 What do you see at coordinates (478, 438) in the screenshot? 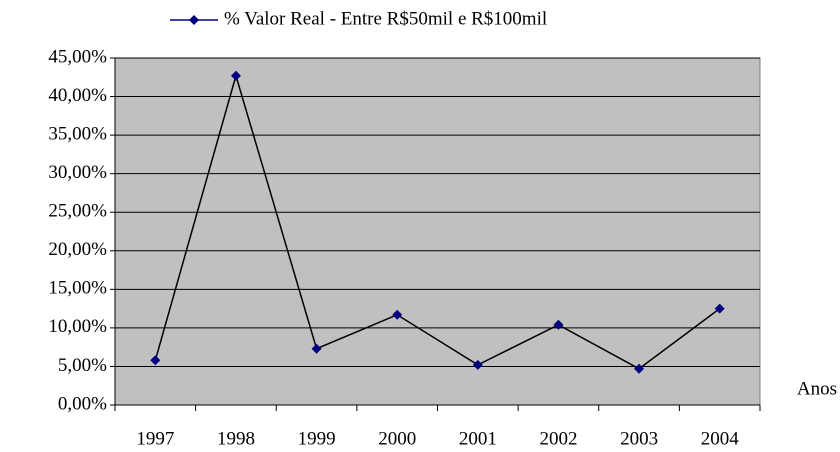
I see `x-tick-label: 2001` at bounding box center [478, 438].